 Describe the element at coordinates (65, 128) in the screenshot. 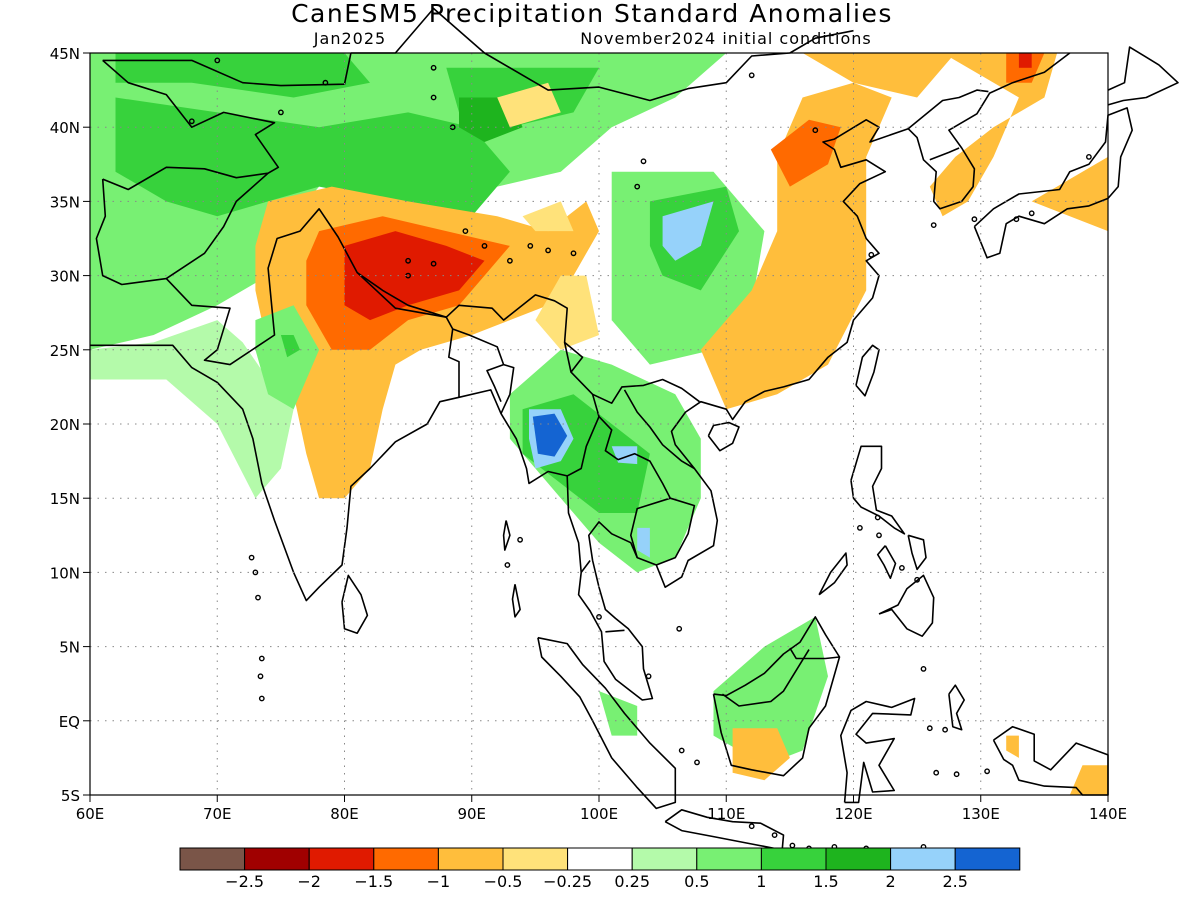

I see `lat-tick-label: 40N` at that location.